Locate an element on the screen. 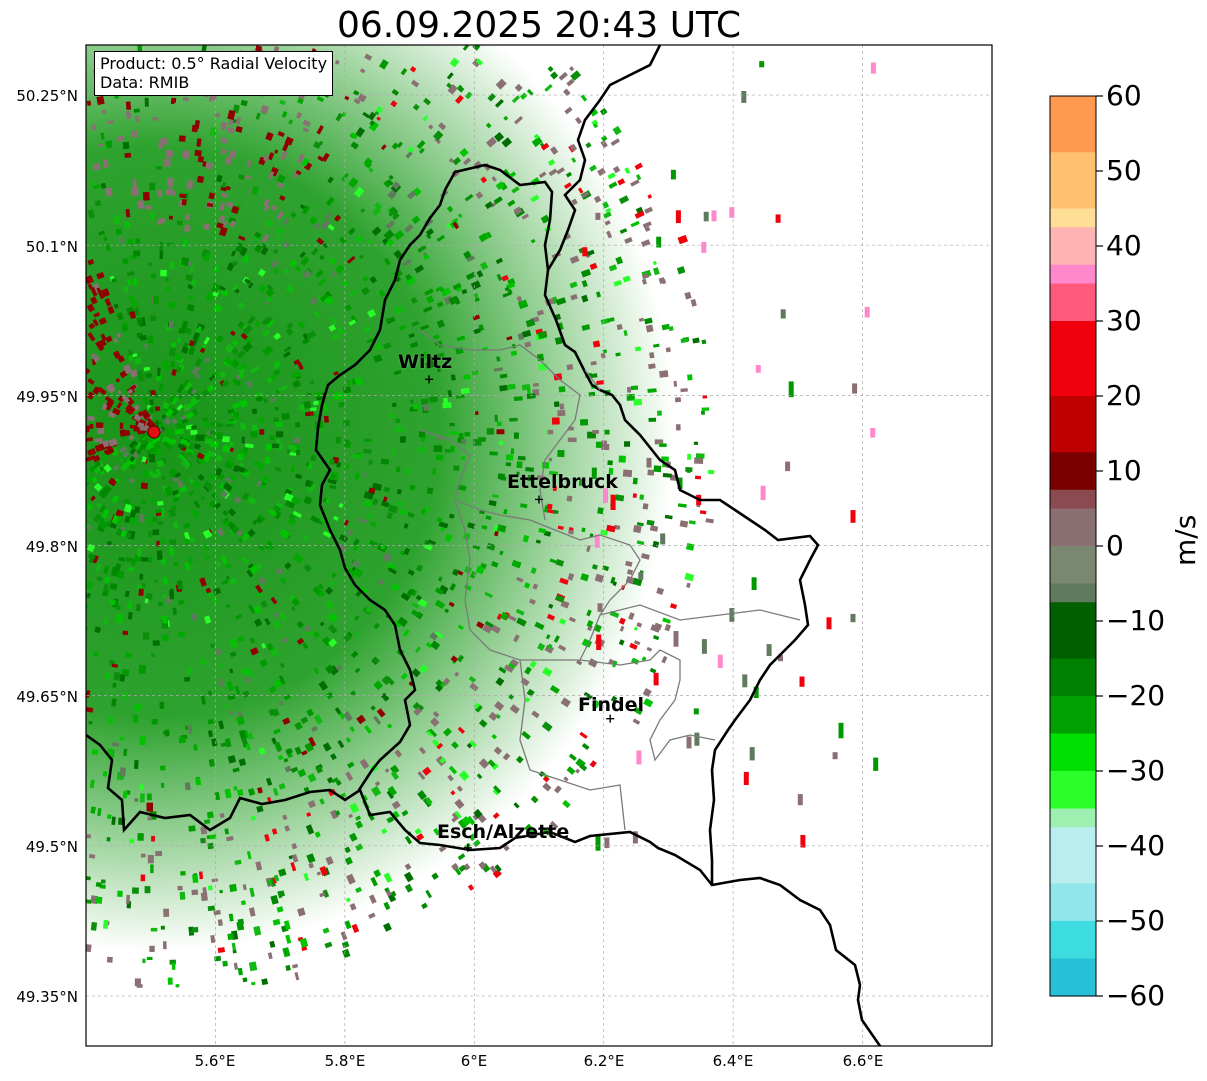  city-marker is located at coordinates (610, 718).